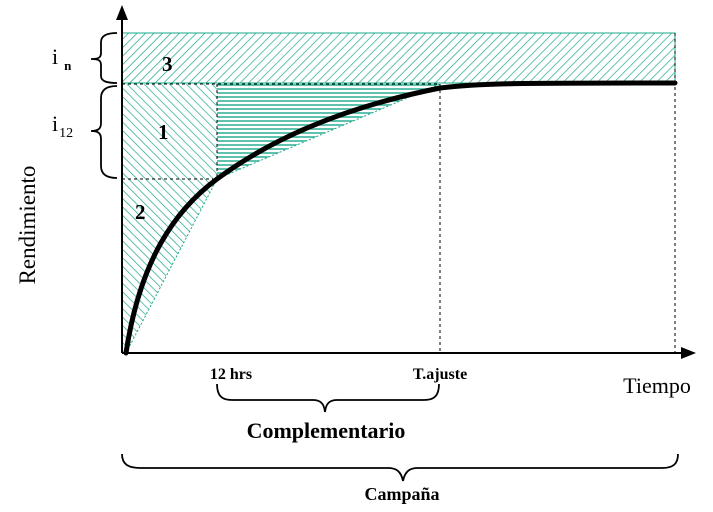 The height and width of the screenshot is (512, 713). I want to click on i12-label: i12, so click(62, 126).